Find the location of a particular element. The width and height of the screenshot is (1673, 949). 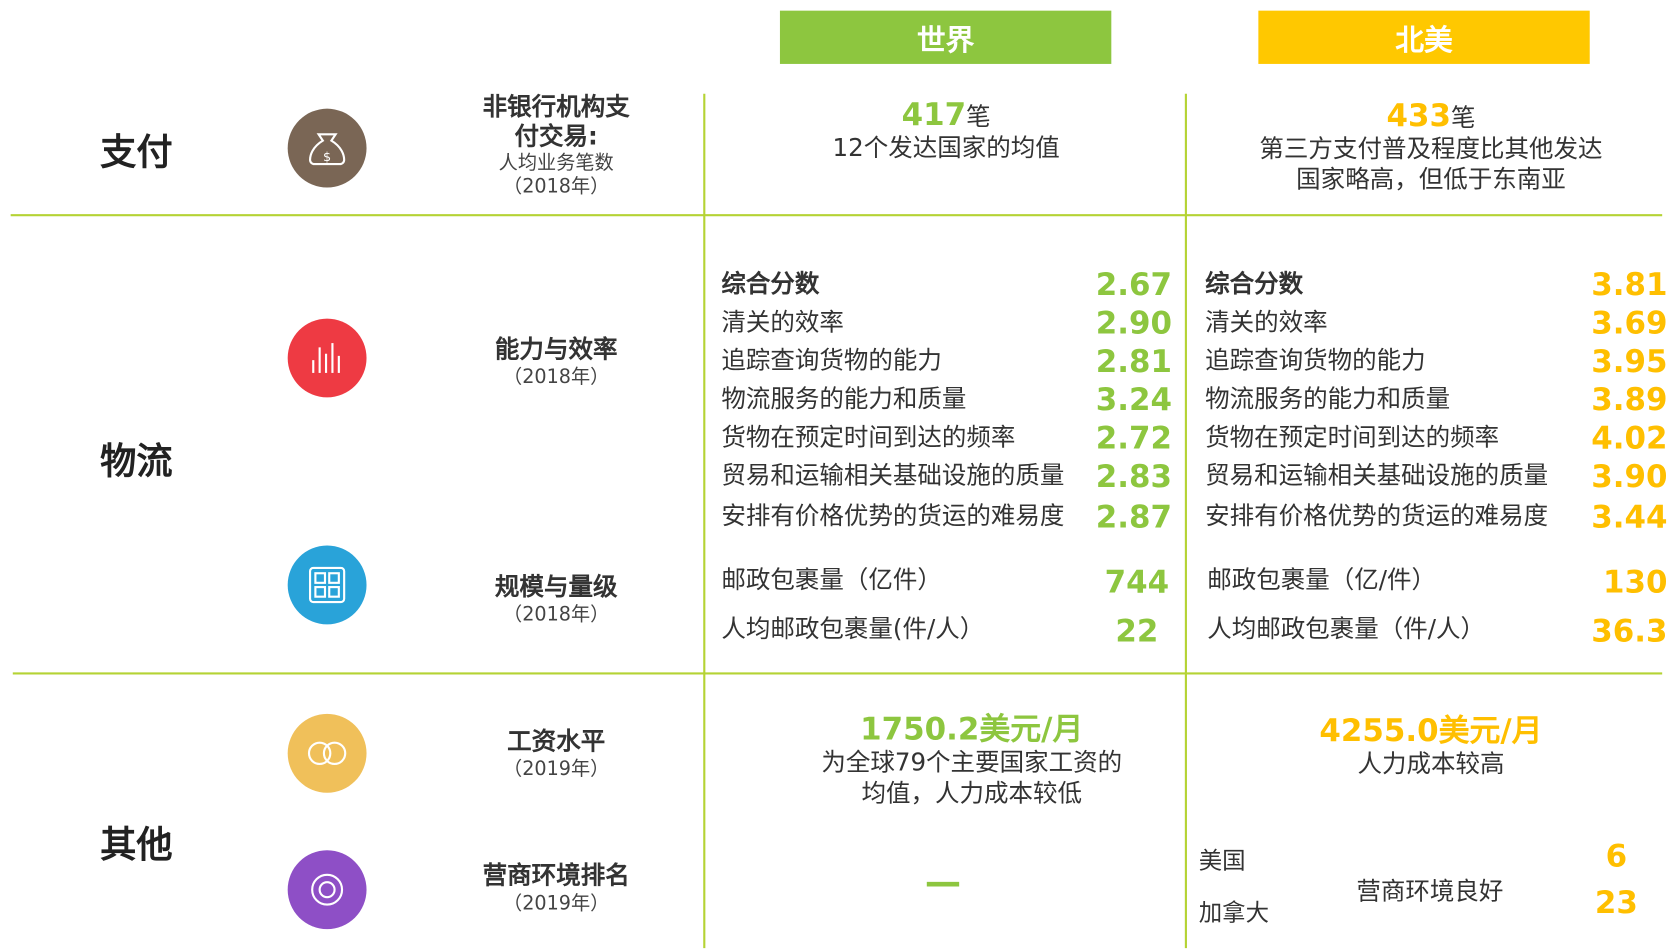

metric-value: 4.02 is located at coordinates (1629, 438).